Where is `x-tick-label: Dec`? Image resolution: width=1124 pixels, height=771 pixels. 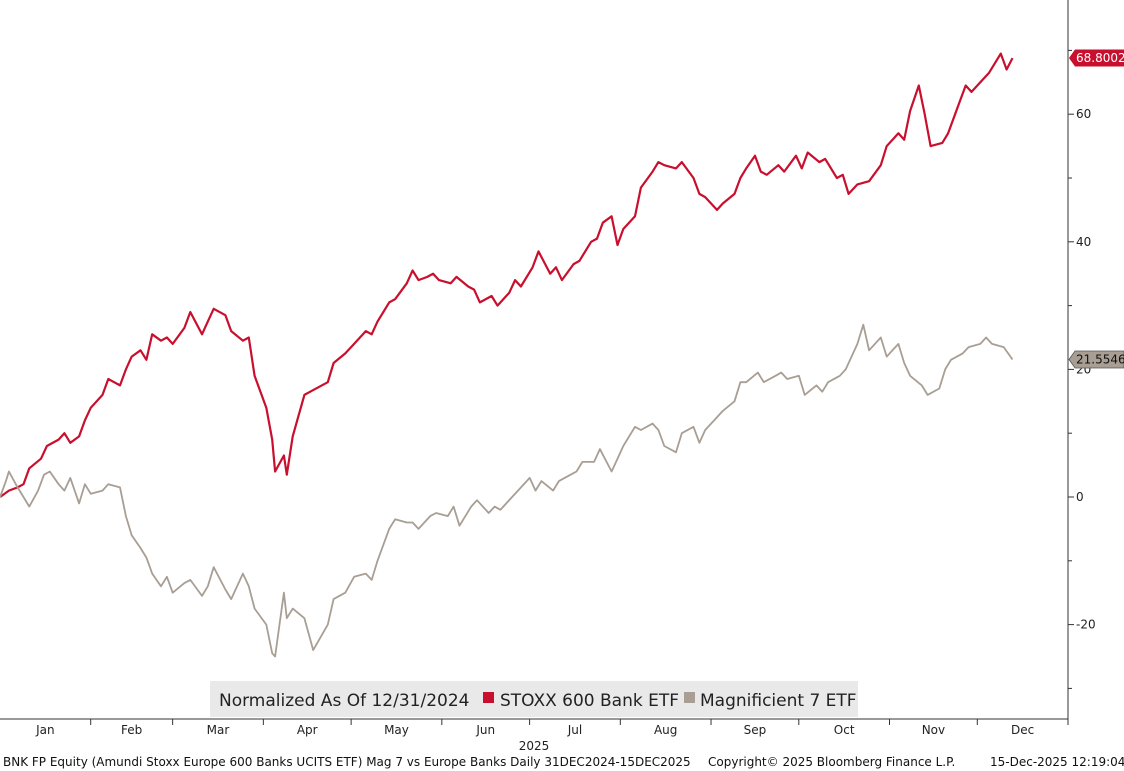
x-tick-label: Dec is located at coordinates (1022, 730).